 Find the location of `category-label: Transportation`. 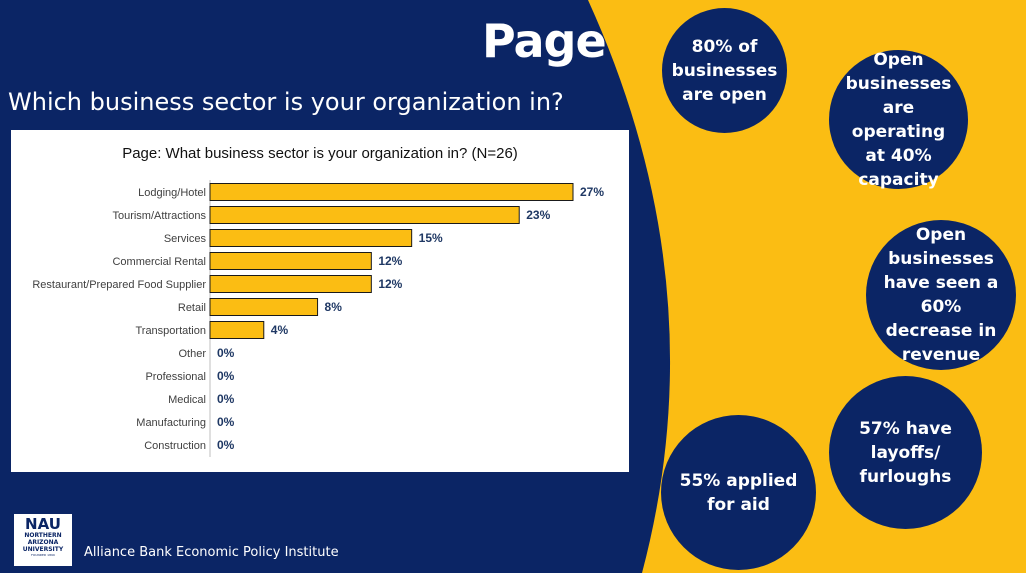

category-label: Transportation is located at coordinates (170, 331).